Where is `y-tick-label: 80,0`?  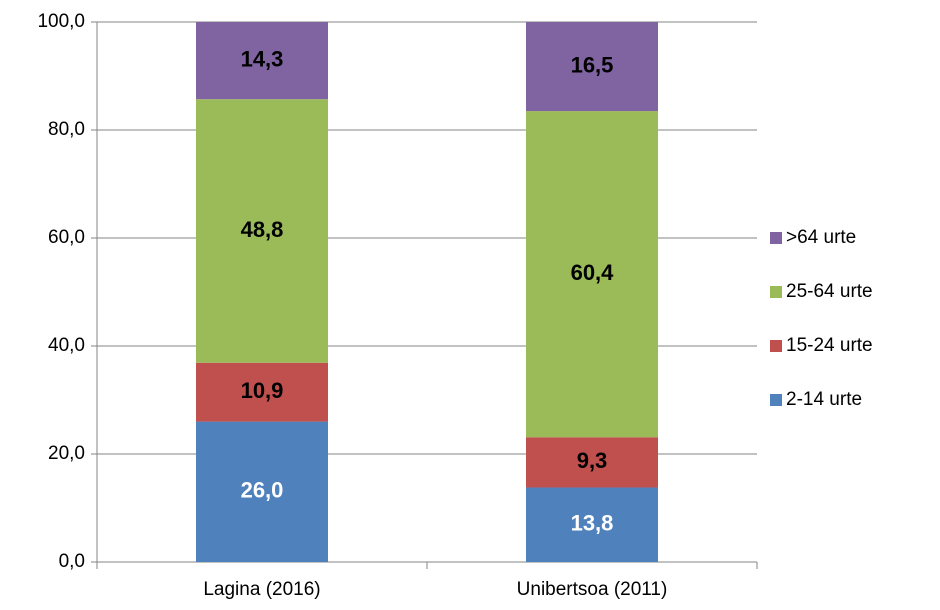 y-tick-label: 80,0 is located at coordinates (66, 129).